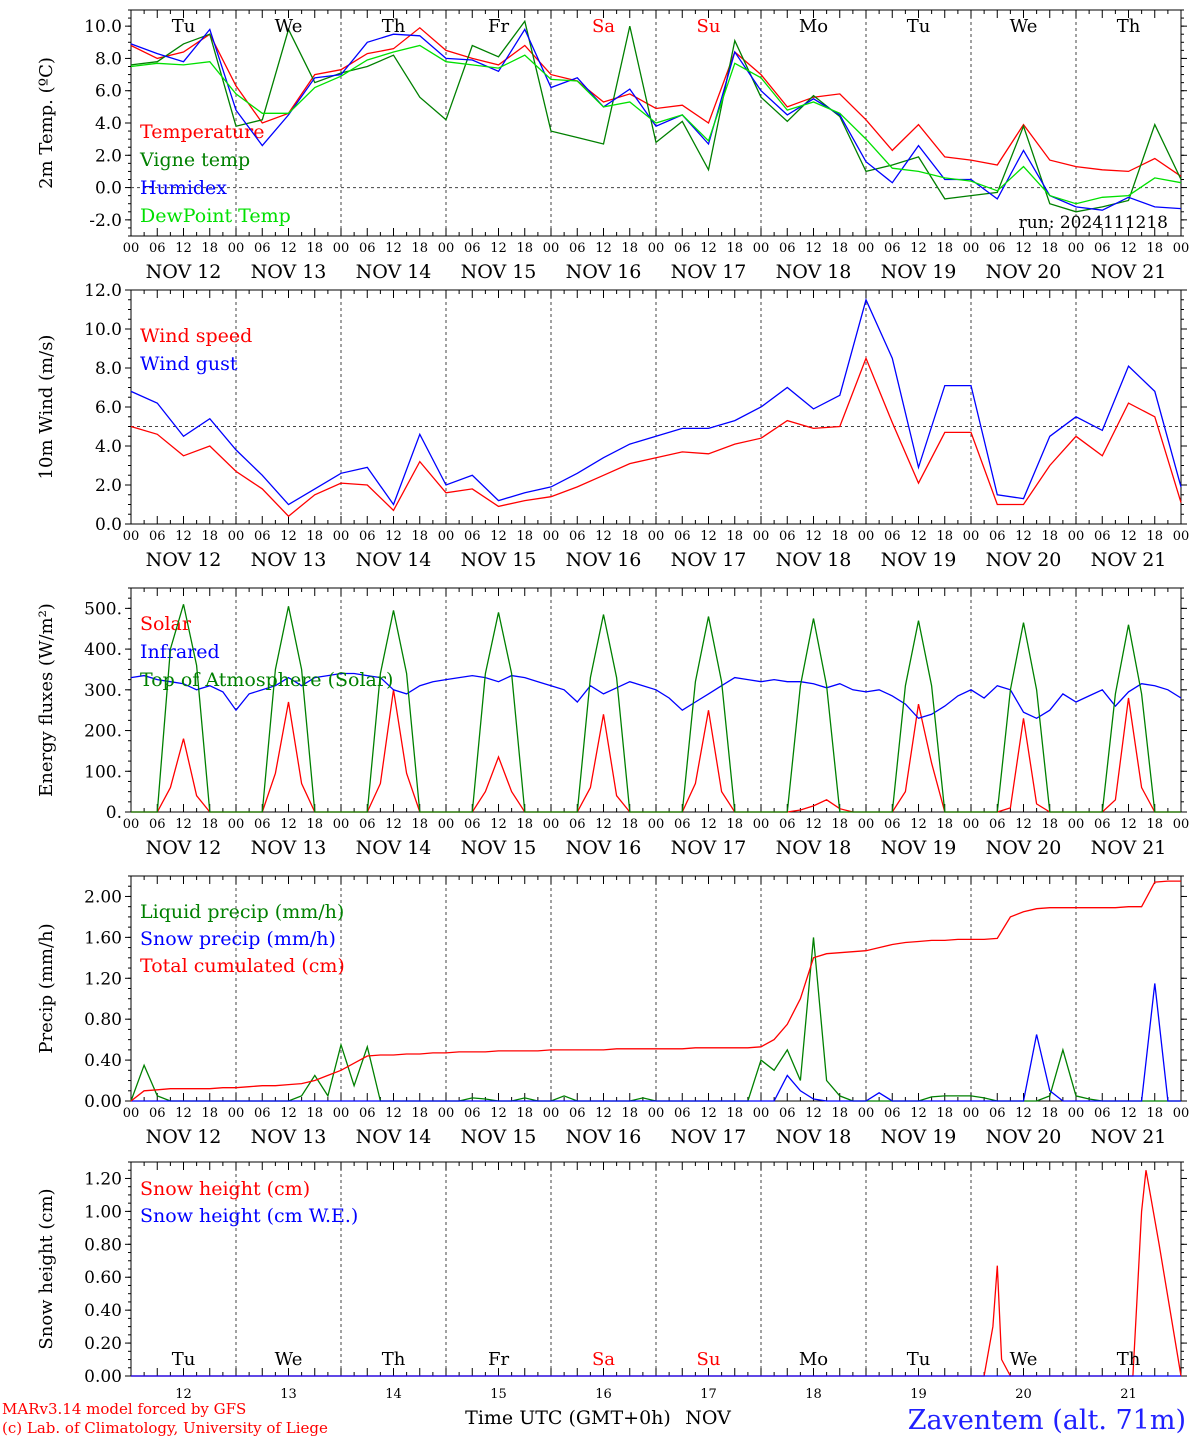  I want to click on weekday-label-top: Tu, so click(919, 26).